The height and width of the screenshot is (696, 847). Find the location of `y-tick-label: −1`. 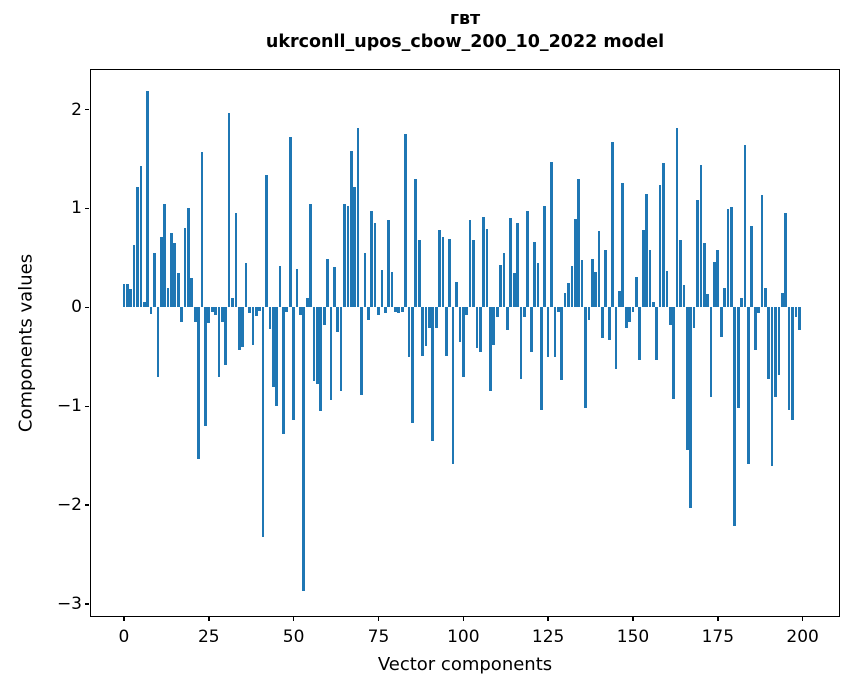

y-tick-label: −1 is located at coordinates (69, 406).